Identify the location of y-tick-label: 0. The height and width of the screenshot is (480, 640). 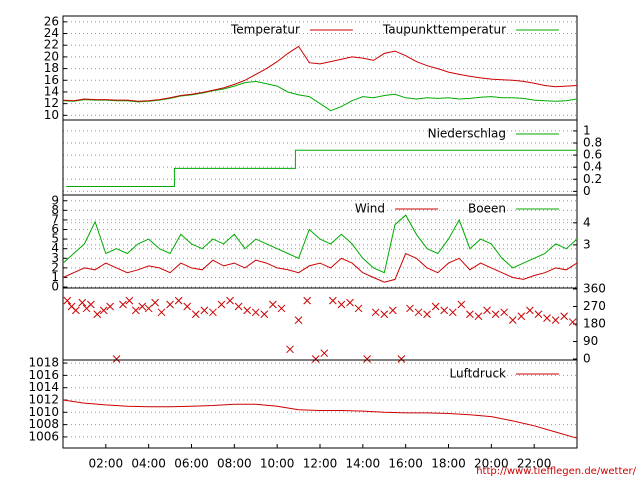
(55, 287).